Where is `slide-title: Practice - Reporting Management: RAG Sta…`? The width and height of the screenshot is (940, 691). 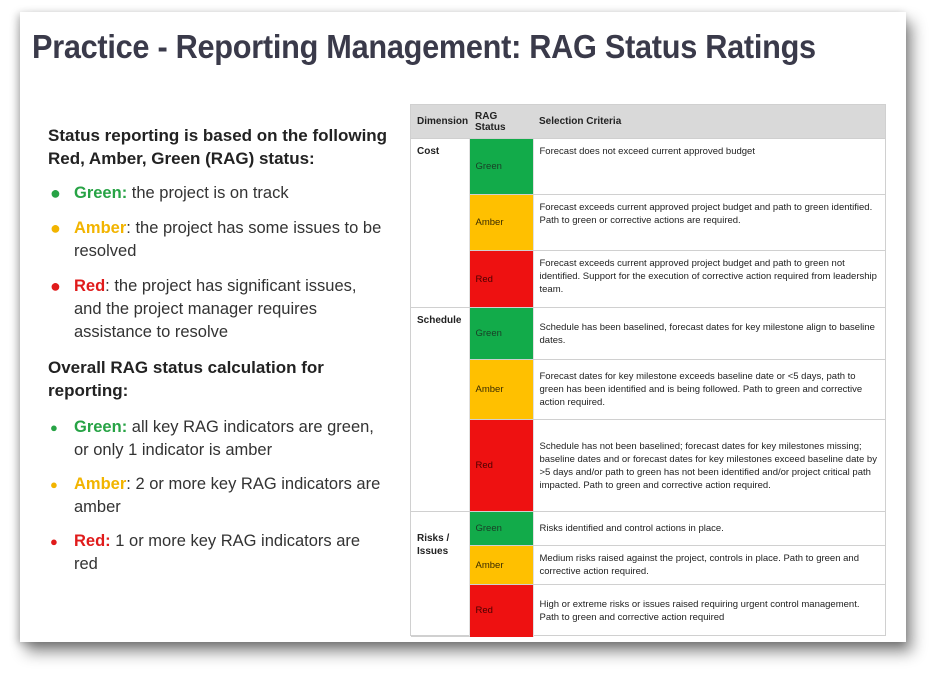
slide-title: Practice - Reporting Management: RAG Sta… is located at coordinates (424, 46).